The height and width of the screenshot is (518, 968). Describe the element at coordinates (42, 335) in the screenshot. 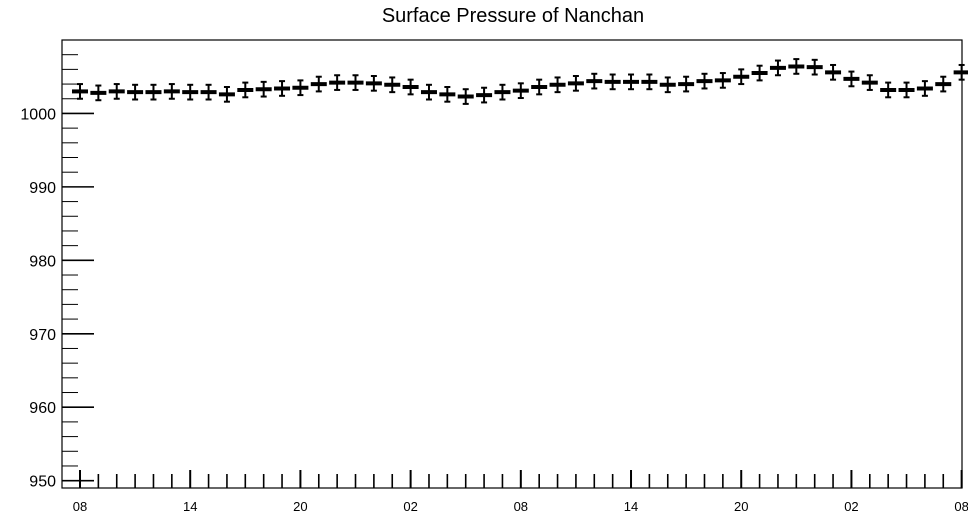

I see `y-tick-label: 970` at that location.